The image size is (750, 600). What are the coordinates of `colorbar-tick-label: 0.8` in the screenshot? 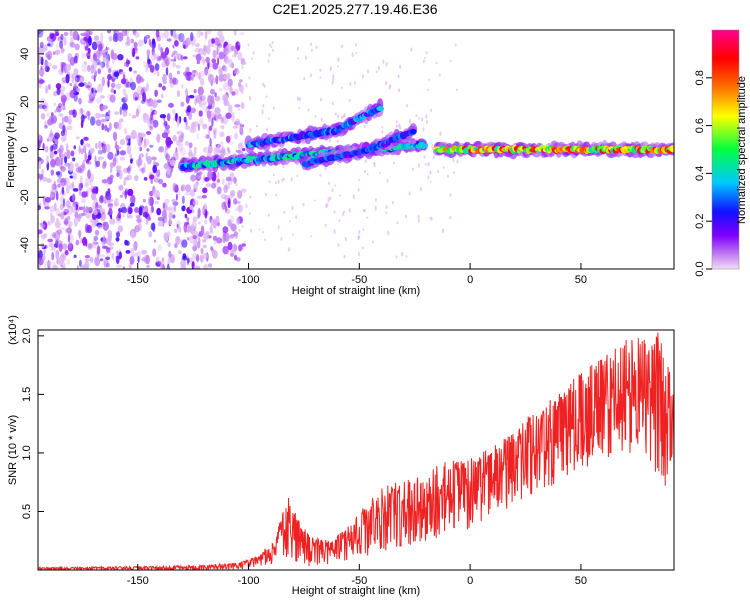 It's located at (700, 77).